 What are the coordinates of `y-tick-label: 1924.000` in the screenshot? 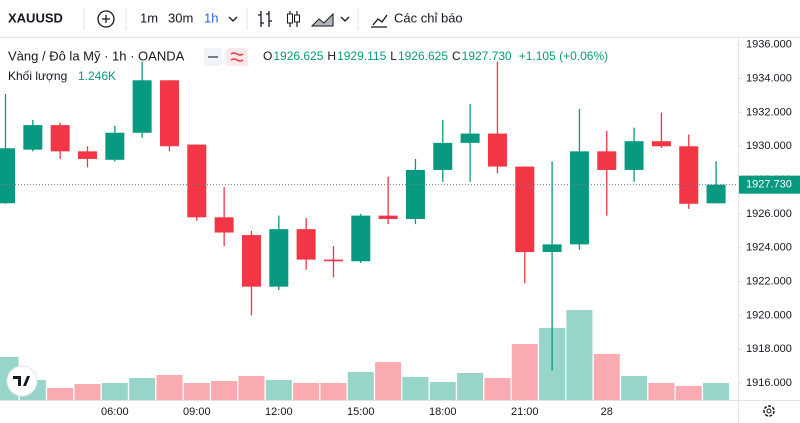 It's located at (769, 248).